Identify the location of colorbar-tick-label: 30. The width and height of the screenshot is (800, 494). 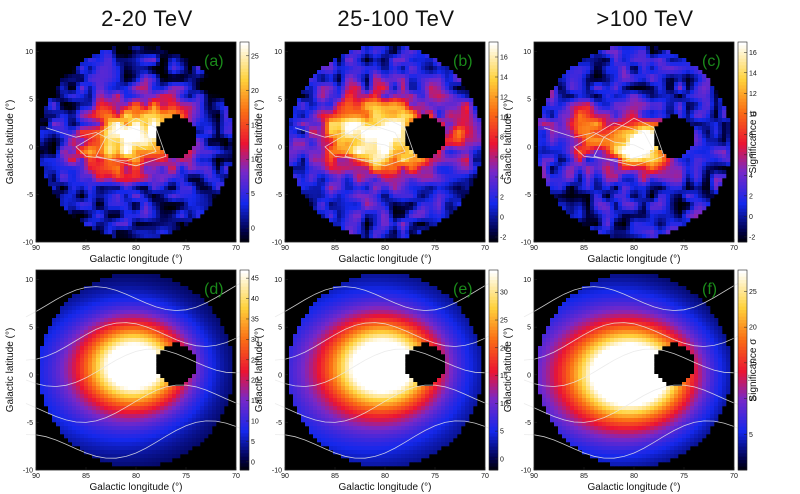
(255, 340).